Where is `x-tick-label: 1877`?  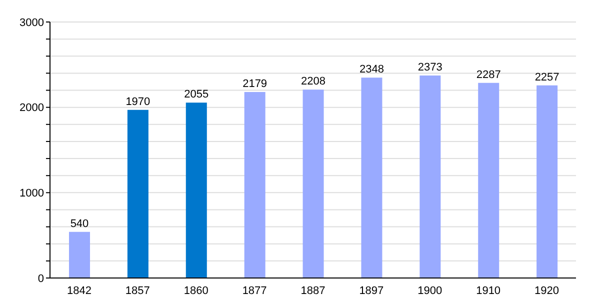 x-tick-label: 1877 is located at coordinates (254, 290).